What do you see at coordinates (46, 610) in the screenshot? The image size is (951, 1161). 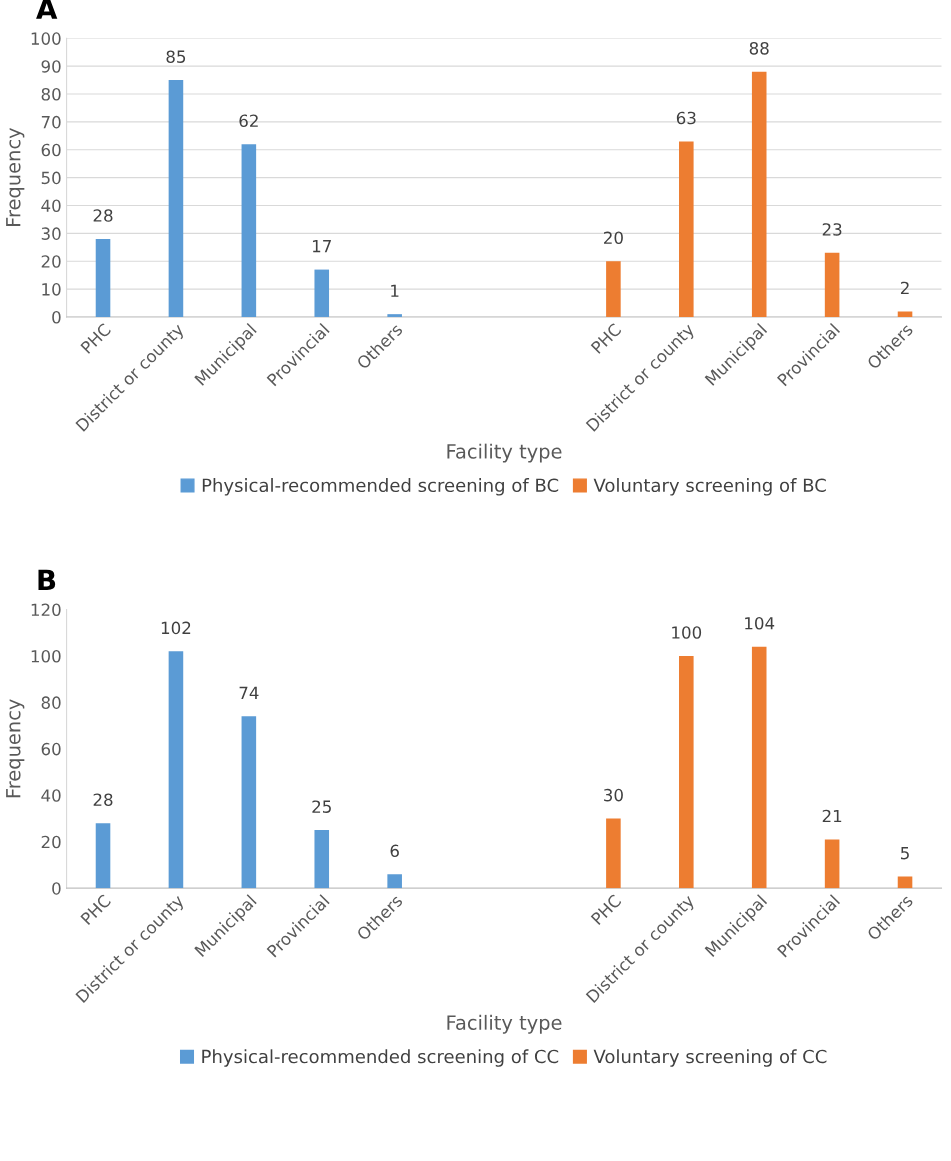 I see `y-tick-label: 120` at bounding box center [46, 610].